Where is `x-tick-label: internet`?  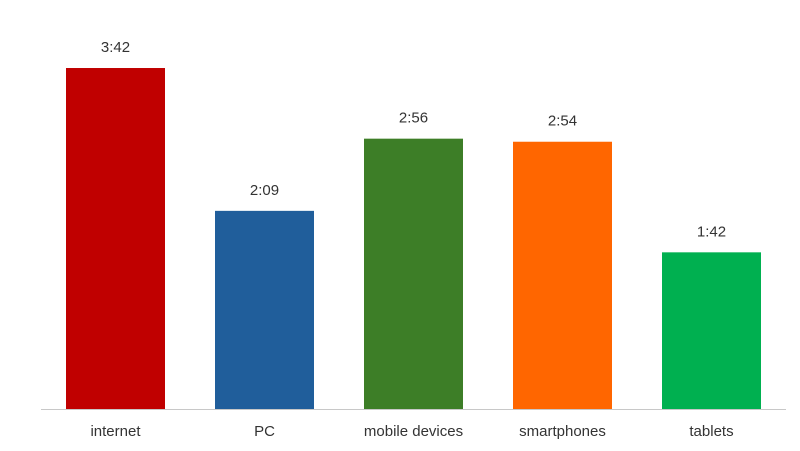 x-tick-label: internet is located at coordinates (115, 431).